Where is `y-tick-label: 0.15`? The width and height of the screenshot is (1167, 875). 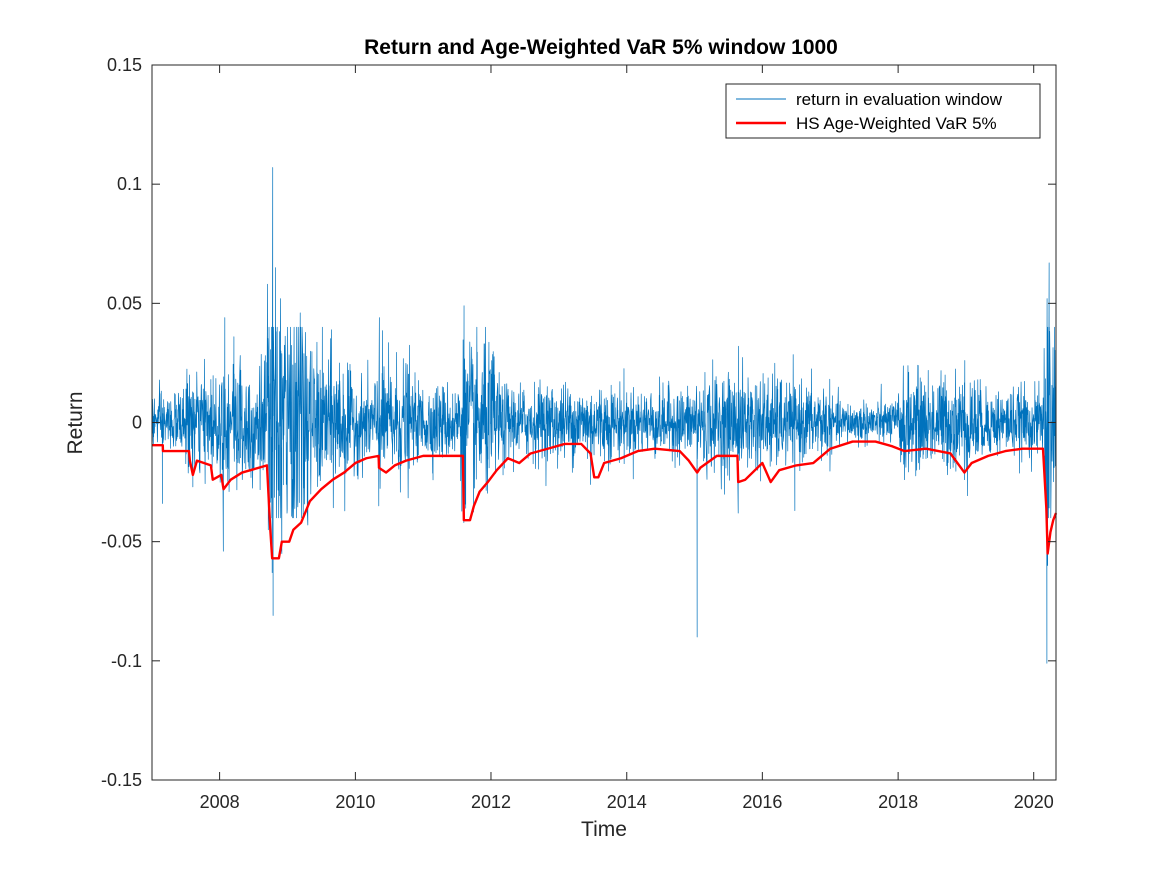 y-tick-label: 0.15 is located at coordinates (124, 65).